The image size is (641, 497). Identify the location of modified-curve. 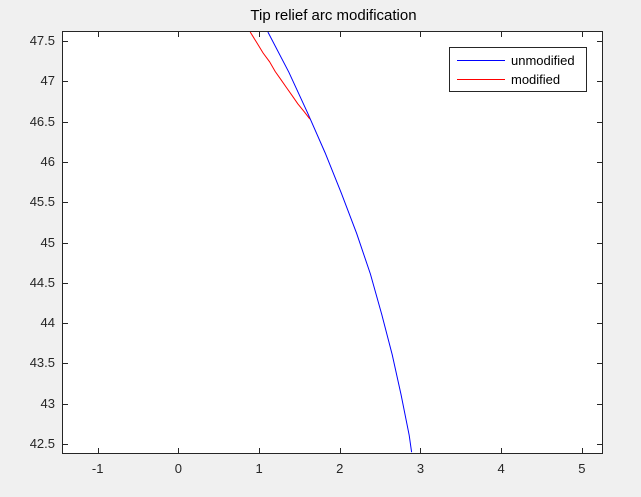
(280, 76).